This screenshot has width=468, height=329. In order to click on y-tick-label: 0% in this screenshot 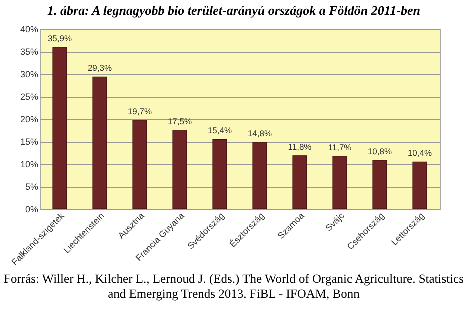, I will do `click(31, 209)`.